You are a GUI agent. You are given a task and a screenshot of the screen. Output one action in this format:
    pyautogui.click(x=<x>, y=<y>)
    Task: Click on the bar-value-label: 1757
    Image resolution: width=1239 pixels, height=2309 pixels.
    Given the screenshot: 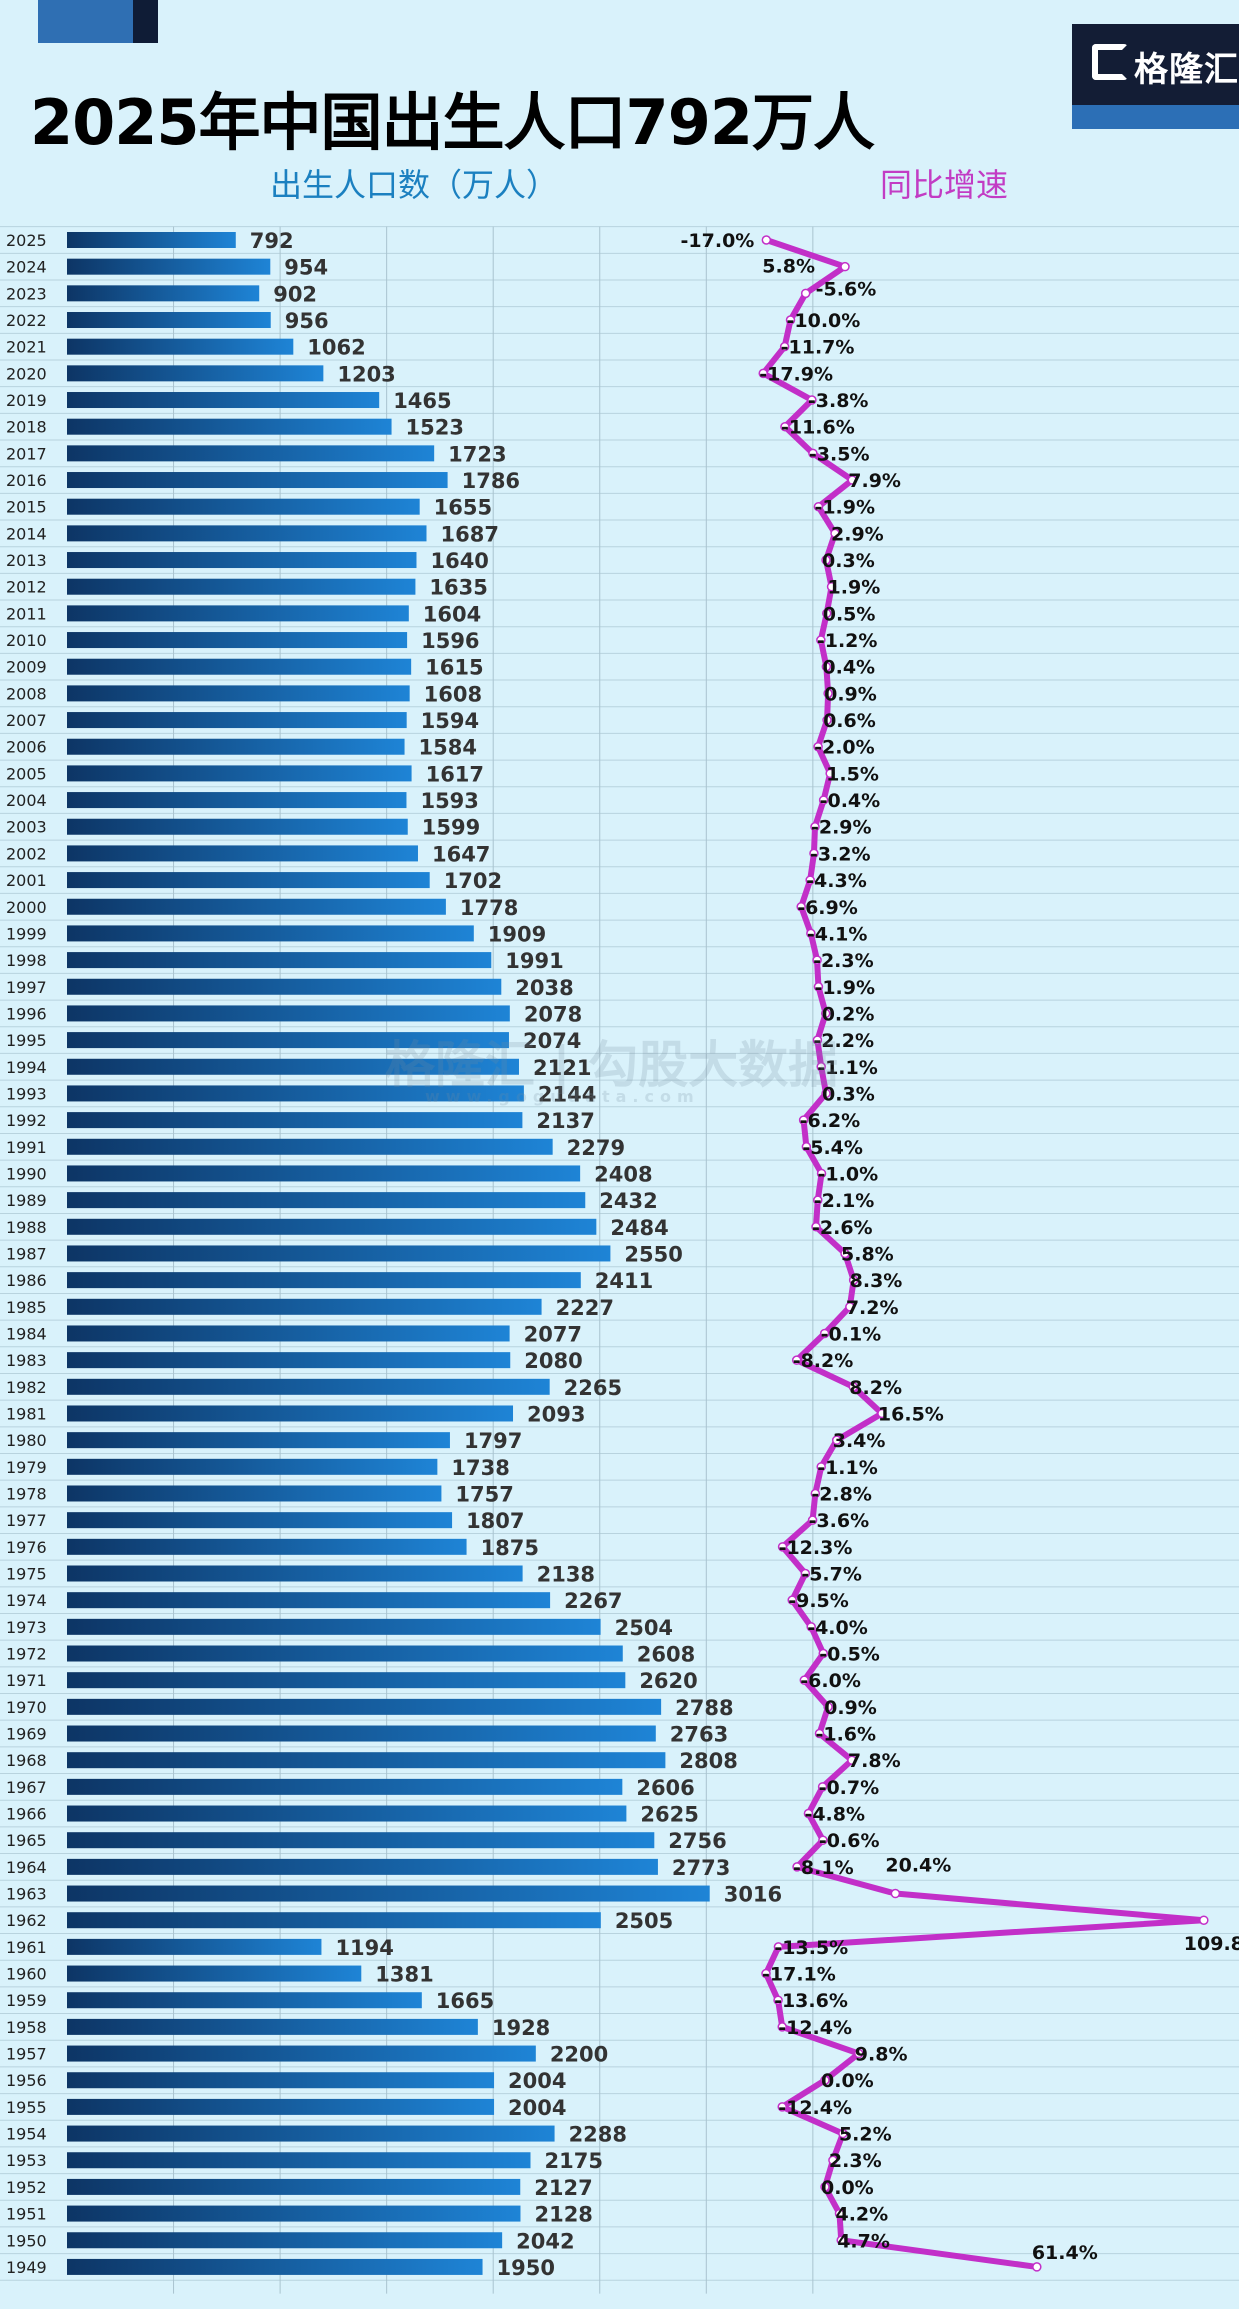 What is the action you would take?
    pyautogui.click(x=484, y=1494)
    